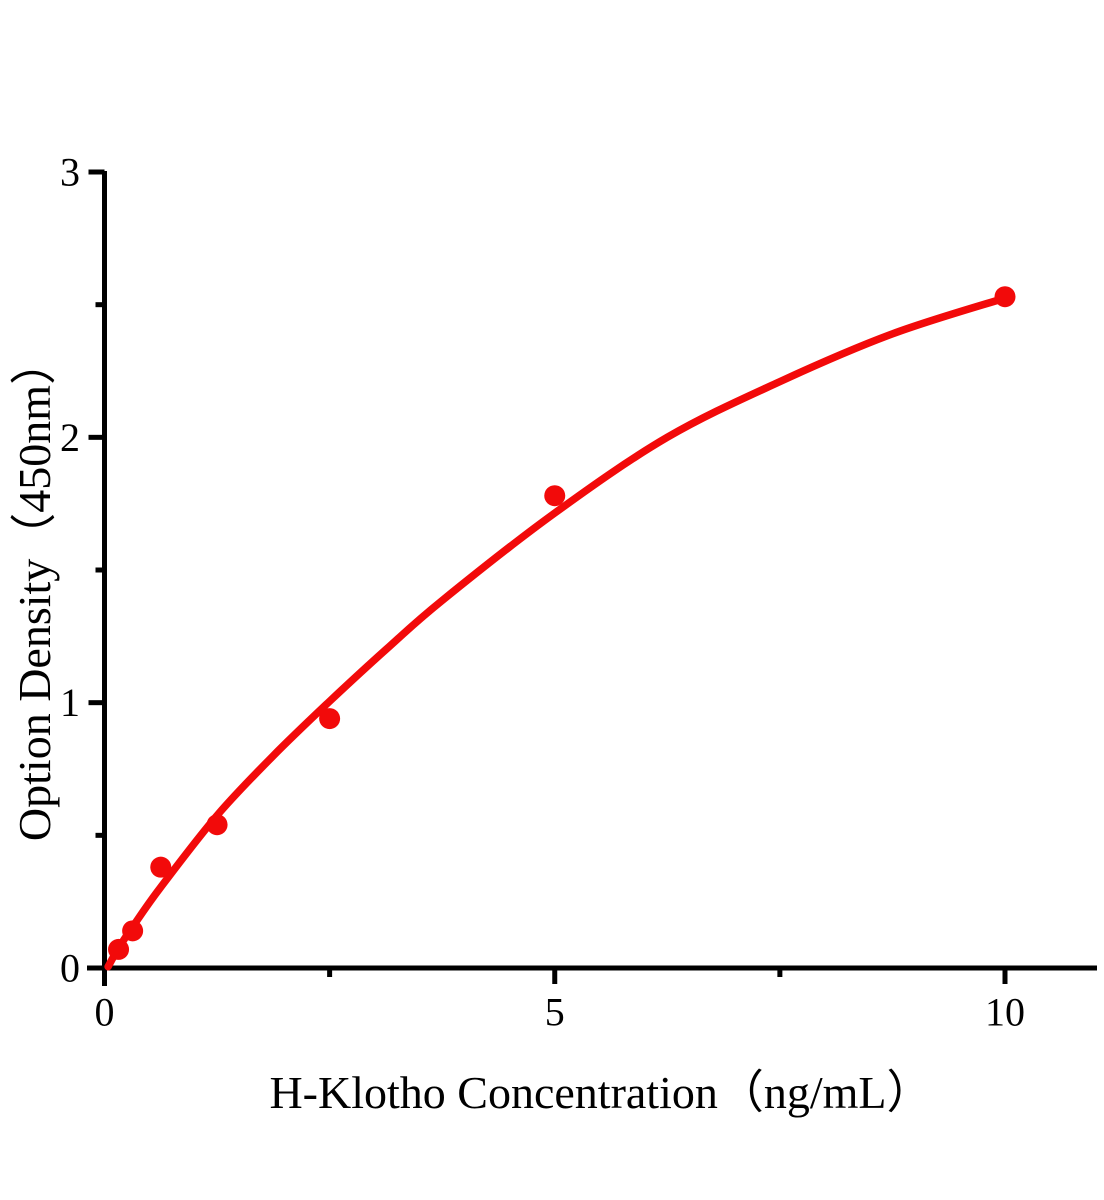 The height and width of the screenshot is (1200, 1104). What do you see at coordinates (34, 590) in the screenshot?
I see `y-axis-title: Option Density（450nm）` at bounding box center [34, 590].